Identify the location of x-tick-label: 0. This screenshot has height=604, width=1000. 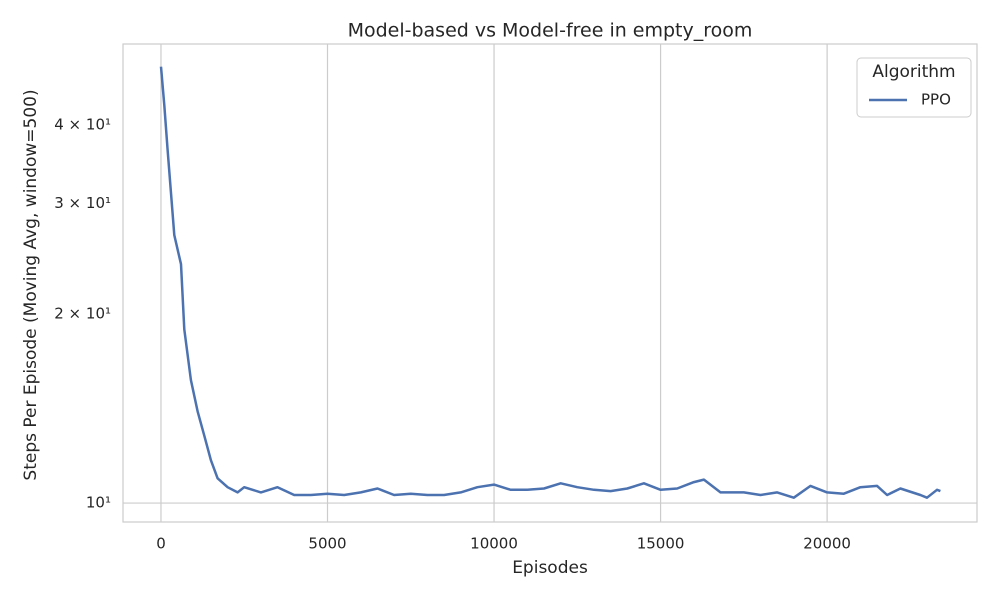
(161, 544).